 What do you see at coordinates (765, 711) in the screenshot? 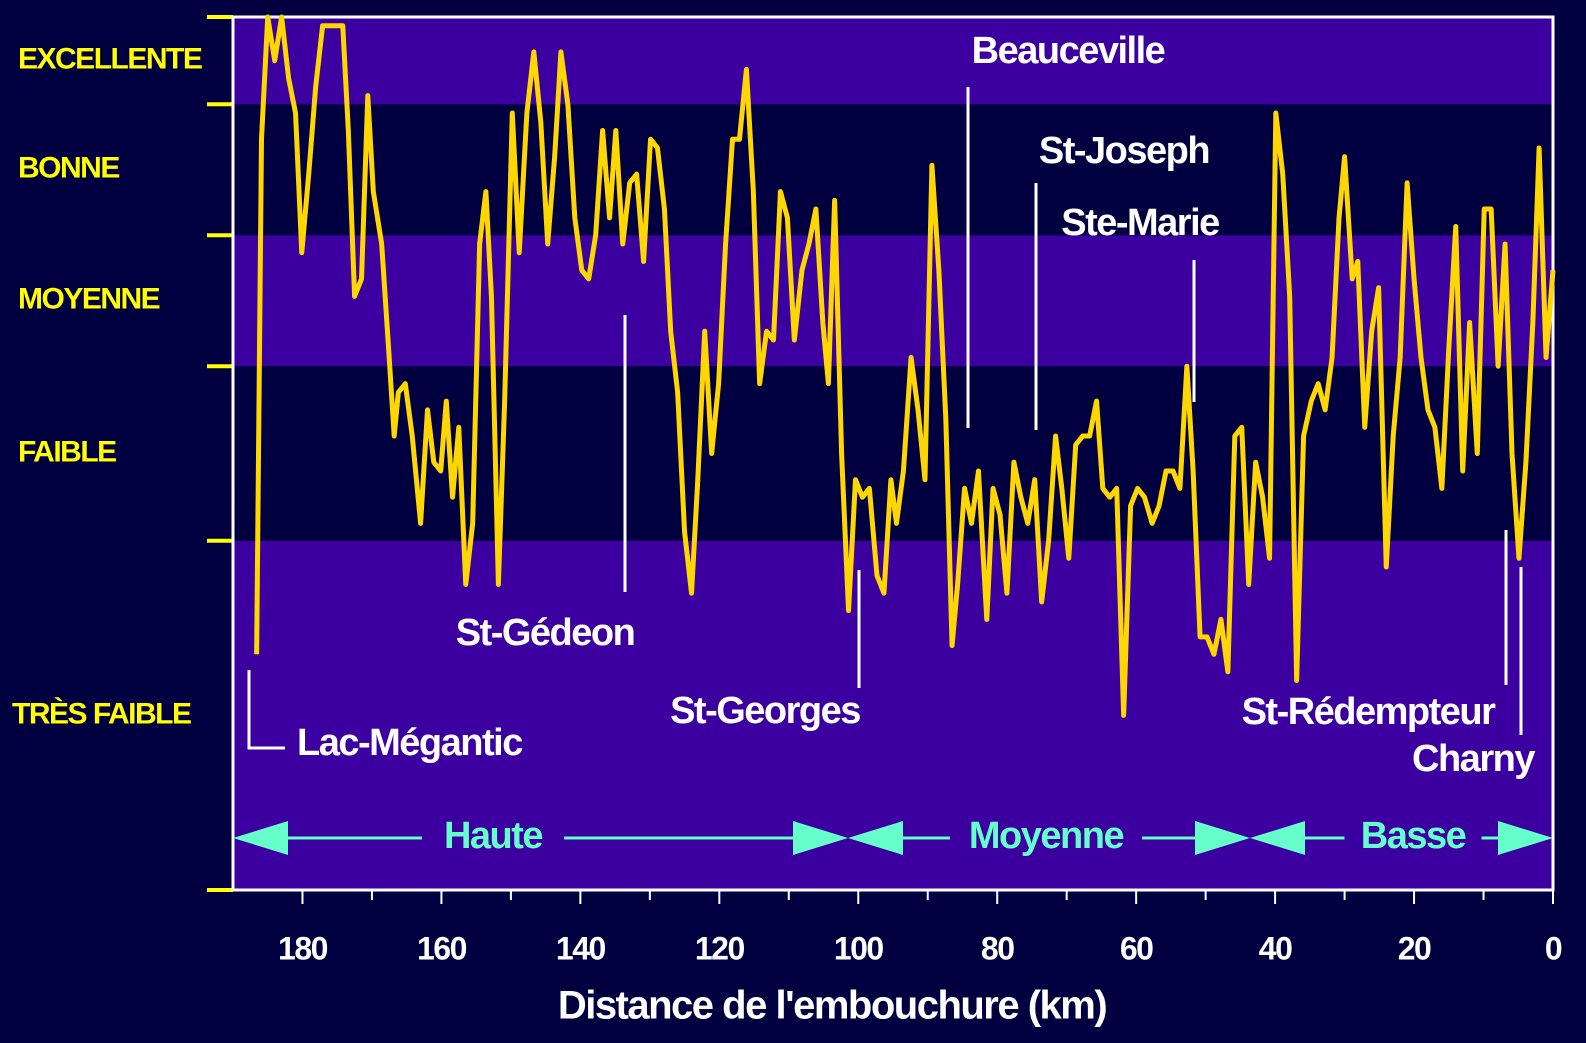
I see `annotation: St-Georges` at bounding box center [765, 711].